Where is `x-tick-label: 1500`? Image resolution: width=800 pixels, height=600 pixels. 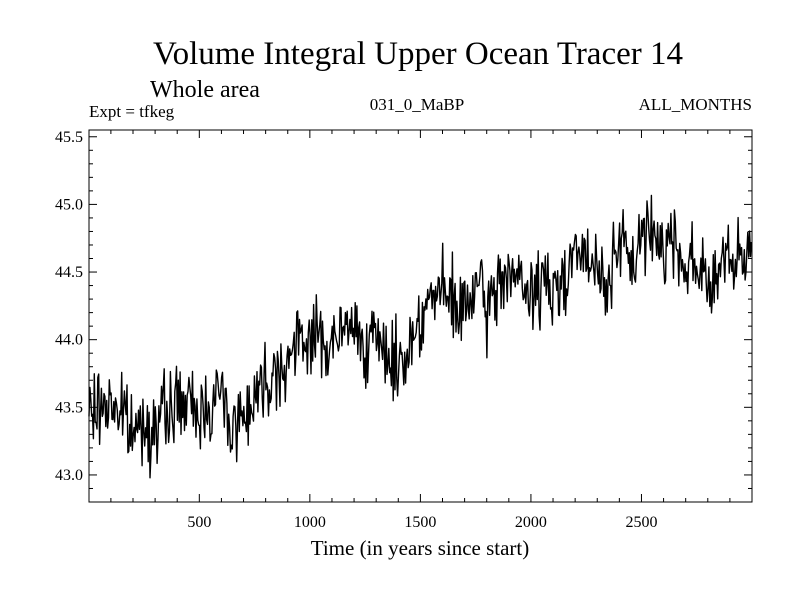
x-tick-label: 1500 is located at coordinates (420, 522).